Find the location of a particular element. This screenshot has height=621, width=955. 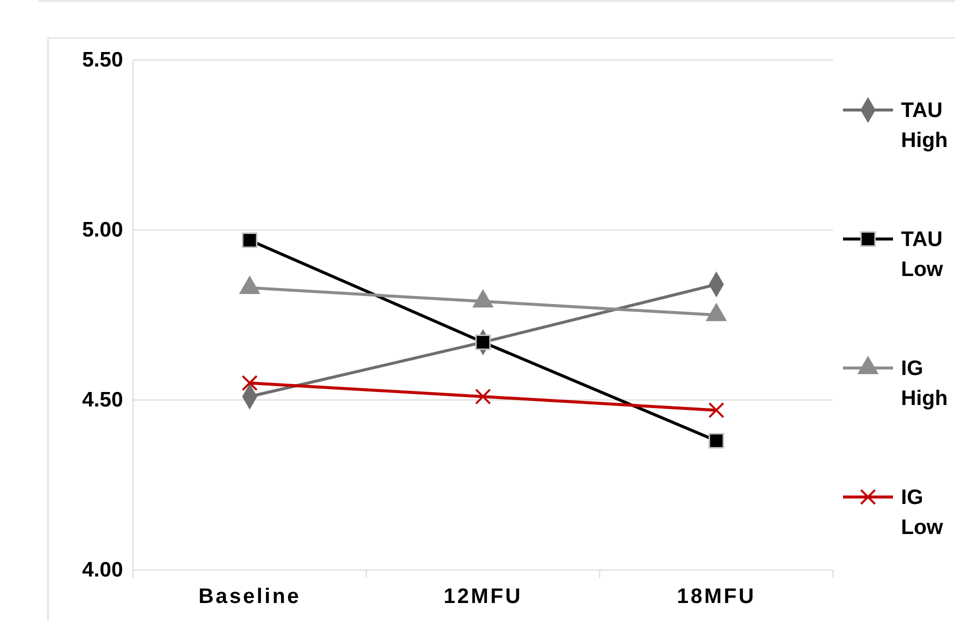

y-tick-label: 4.00 is located at coordinates (102, 570).